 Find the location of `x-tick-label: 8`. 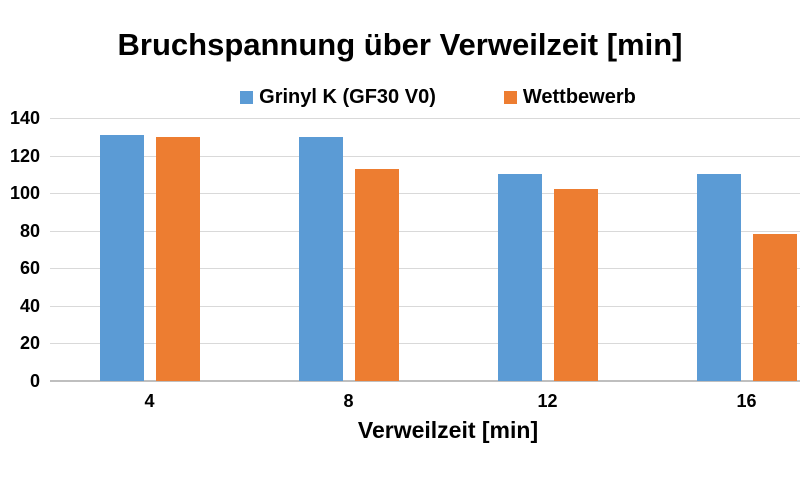

x-tick-label: 8 is located at coordinates (348, 401).